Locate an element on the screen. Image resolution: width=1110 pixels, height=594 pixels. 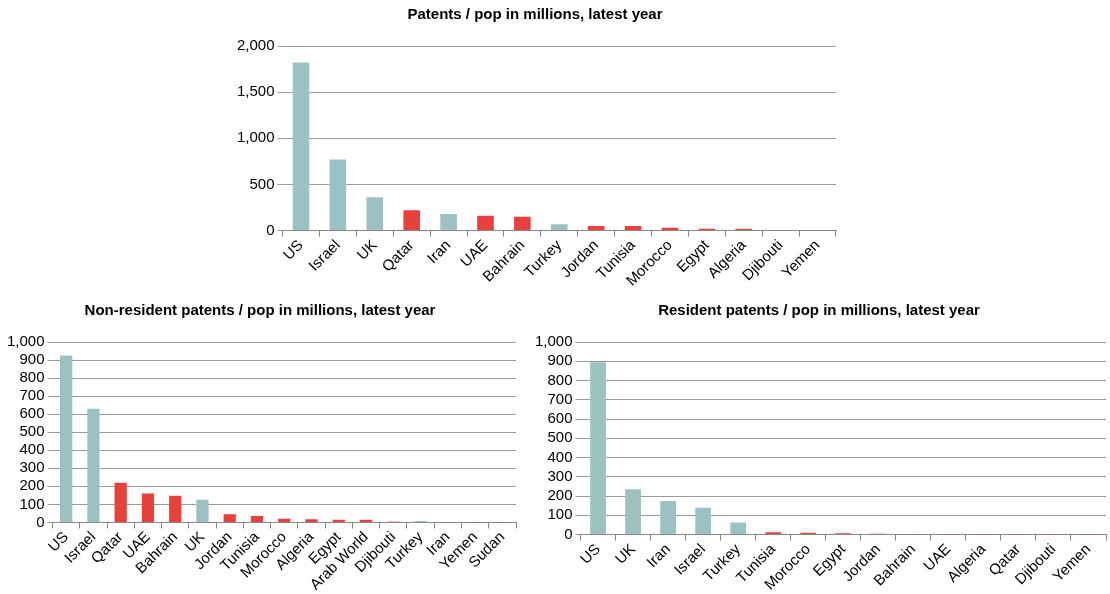
chart-title: Resident patents / pop in millions, latest year is located at coordinates (819, 310).